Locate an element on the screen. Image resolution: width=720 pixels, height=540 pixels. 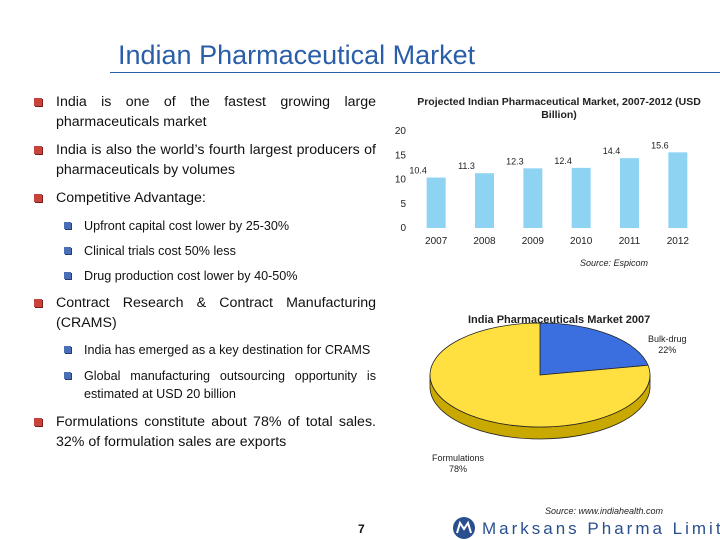
bar-2009 is located at coordinates (533, 198).